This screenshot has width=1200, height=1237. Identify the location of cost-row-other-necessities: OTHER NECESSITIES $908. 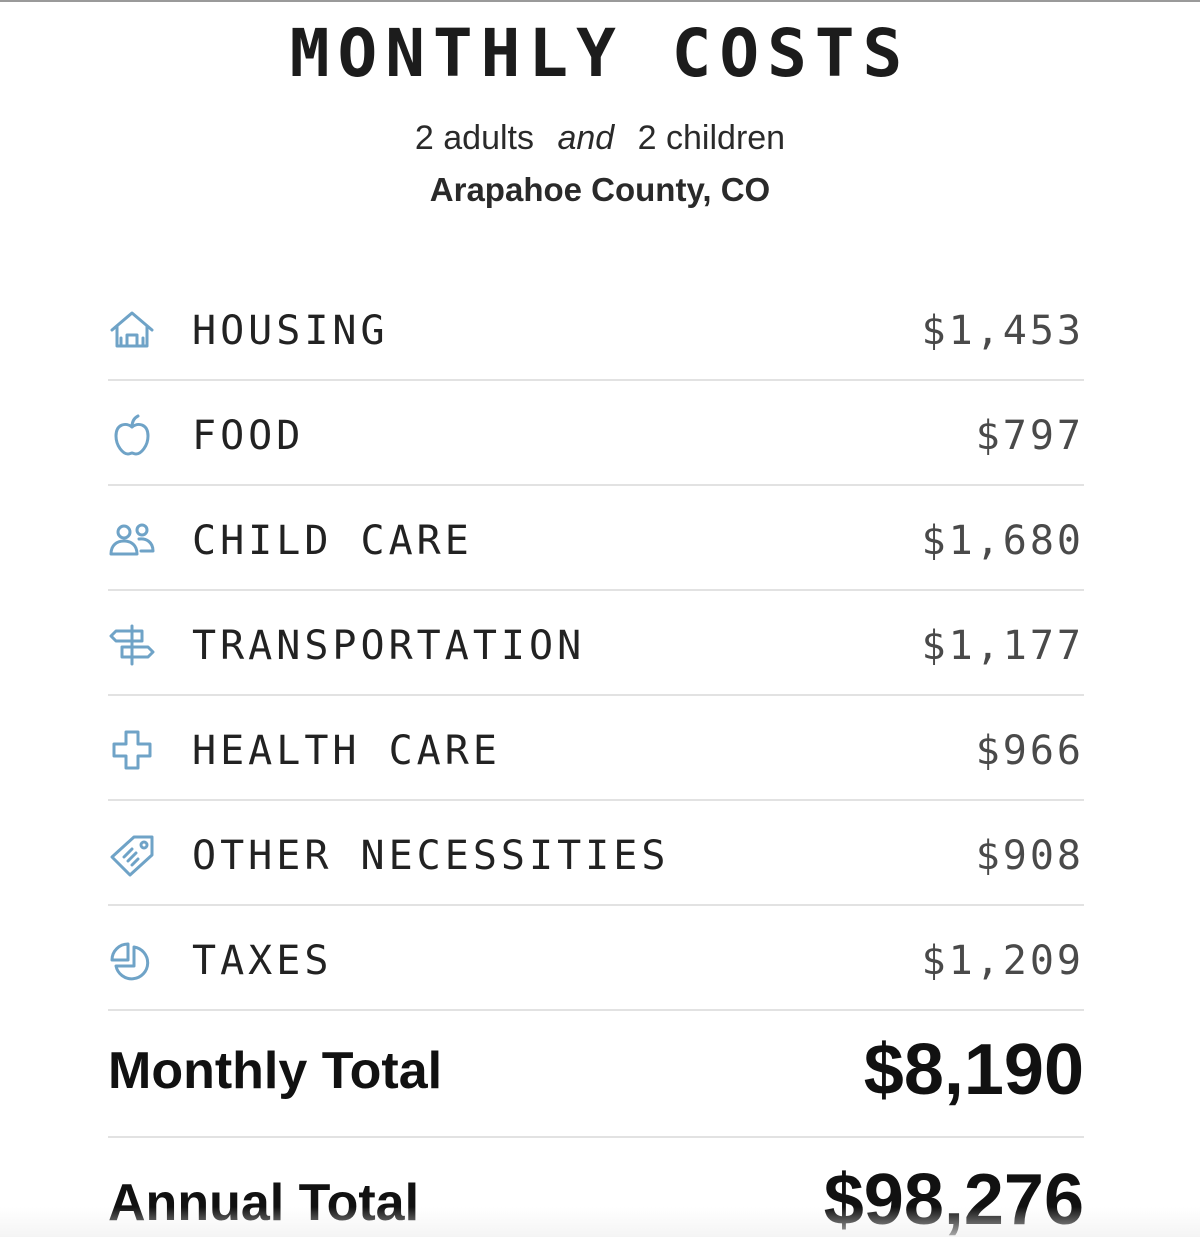
(596, 853).